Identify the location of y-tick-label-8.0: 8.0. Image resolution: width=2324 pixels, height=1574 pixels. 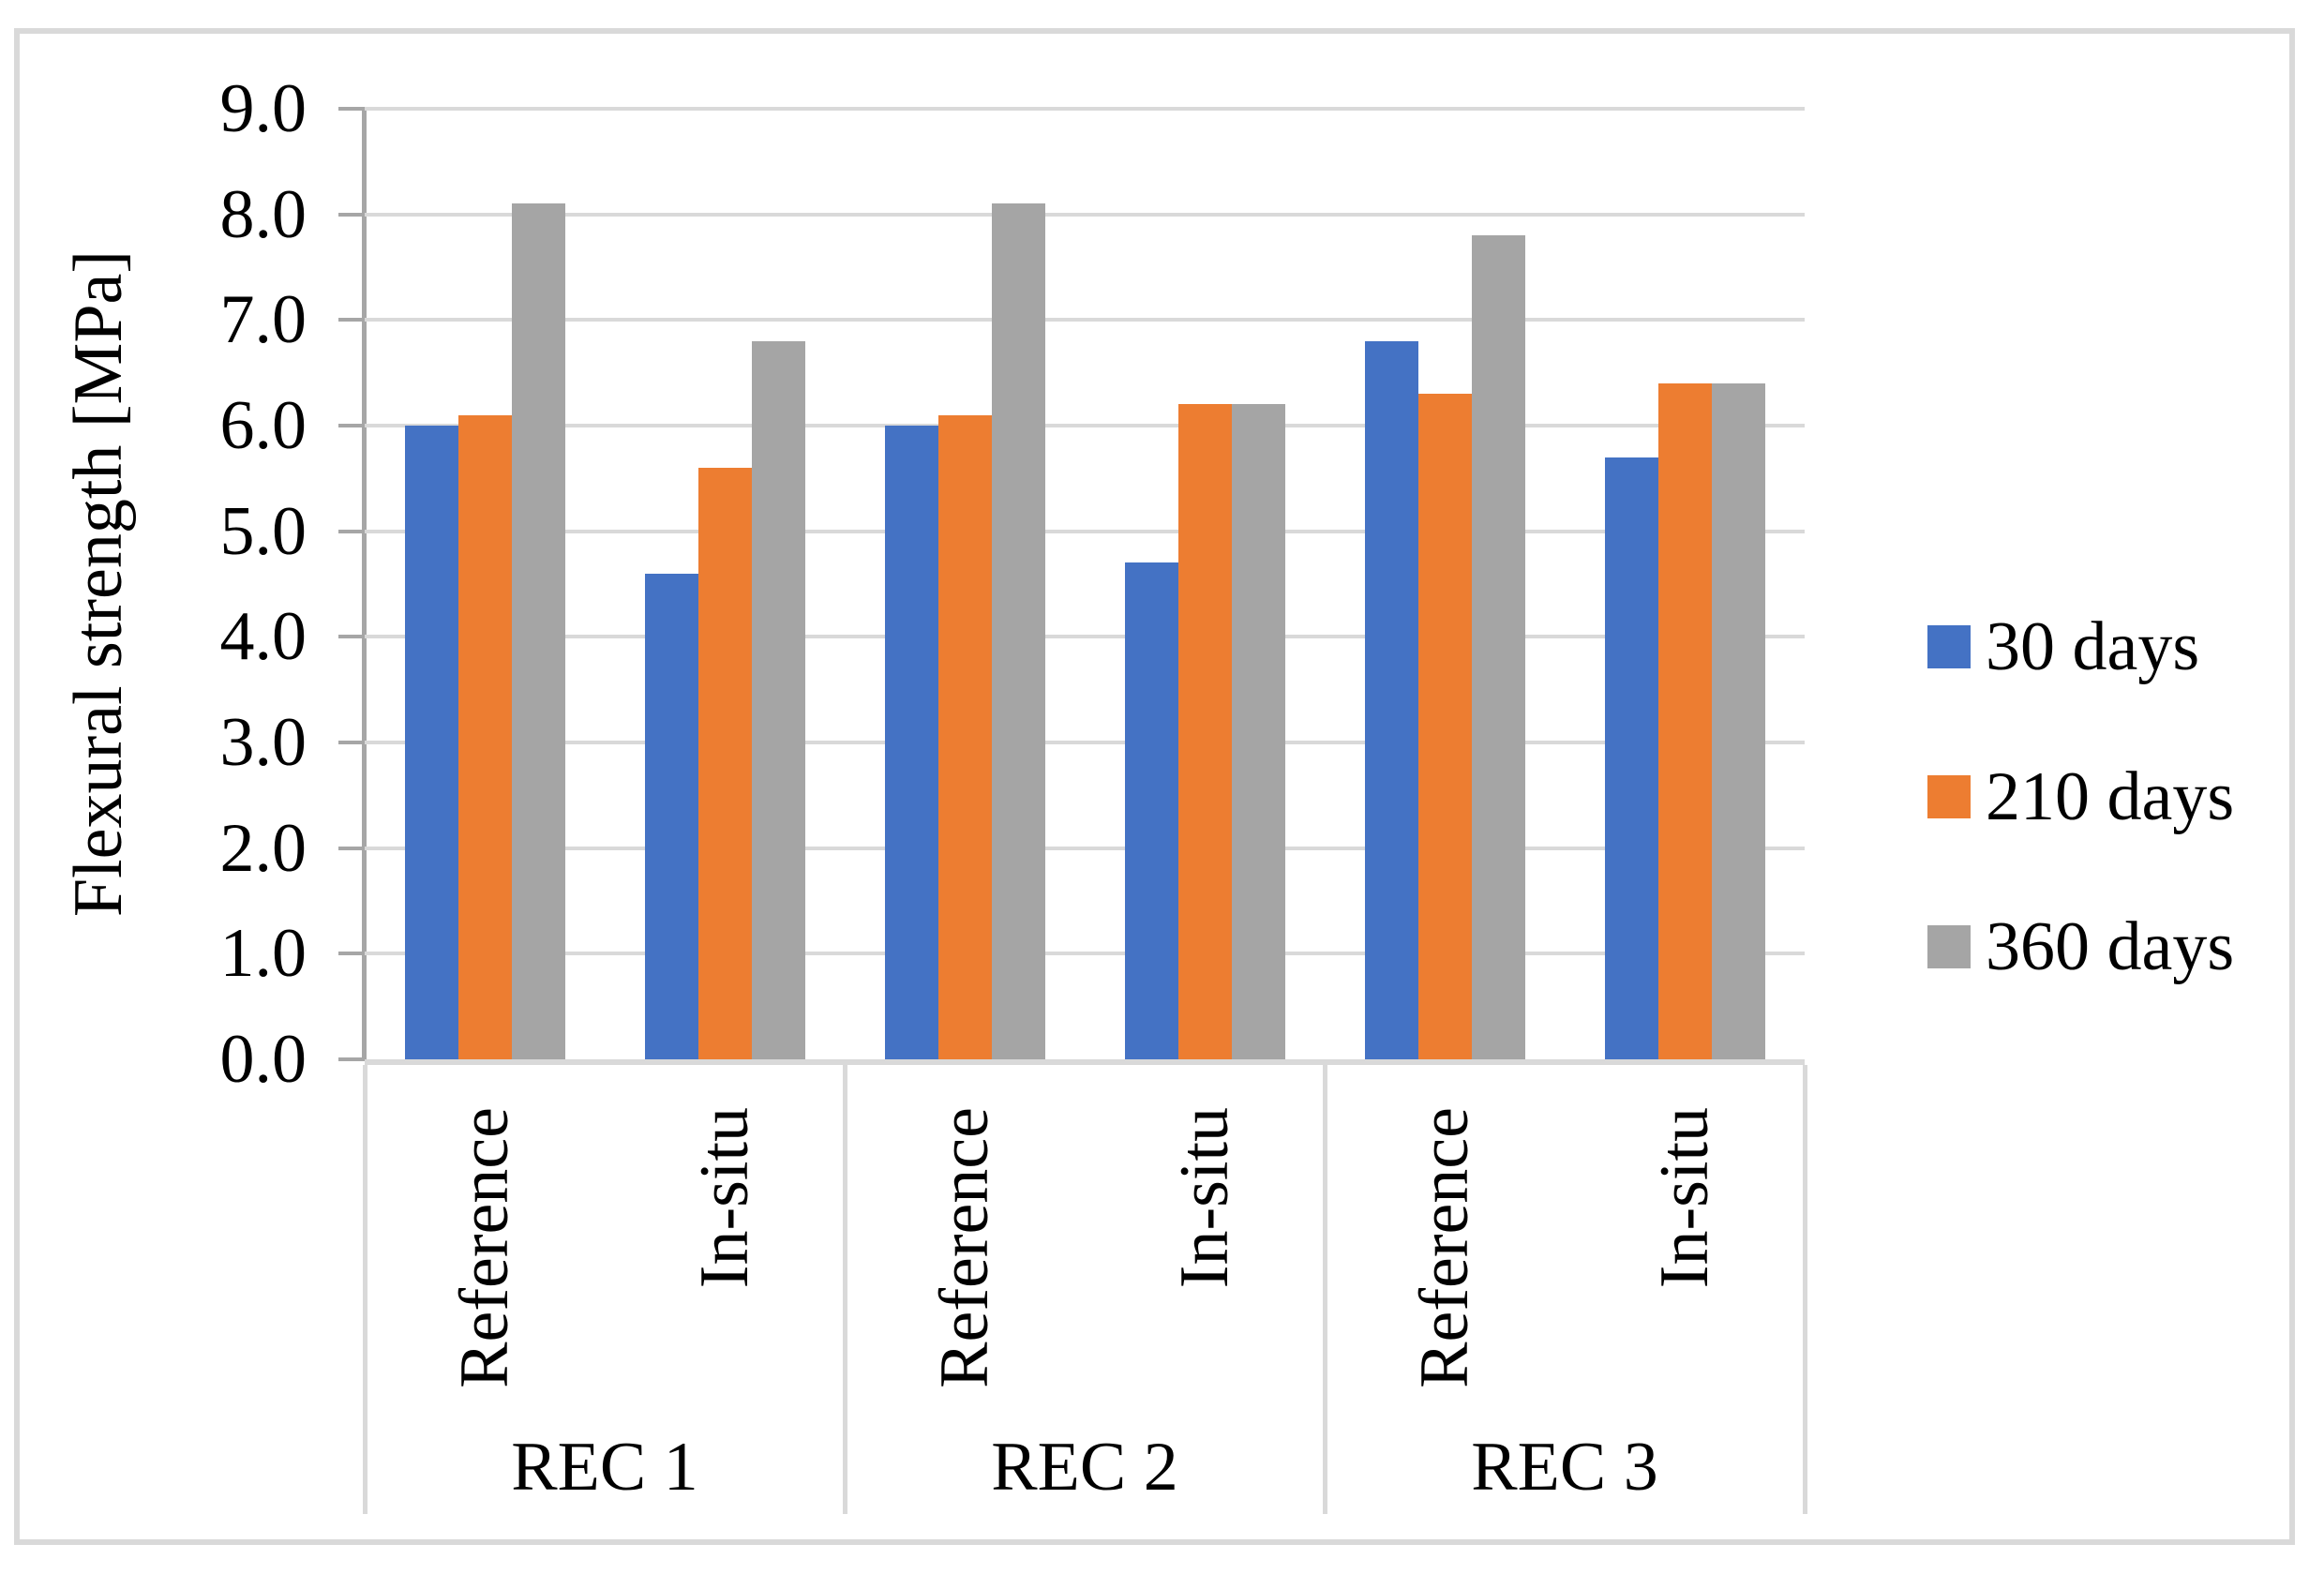
(263, 214).